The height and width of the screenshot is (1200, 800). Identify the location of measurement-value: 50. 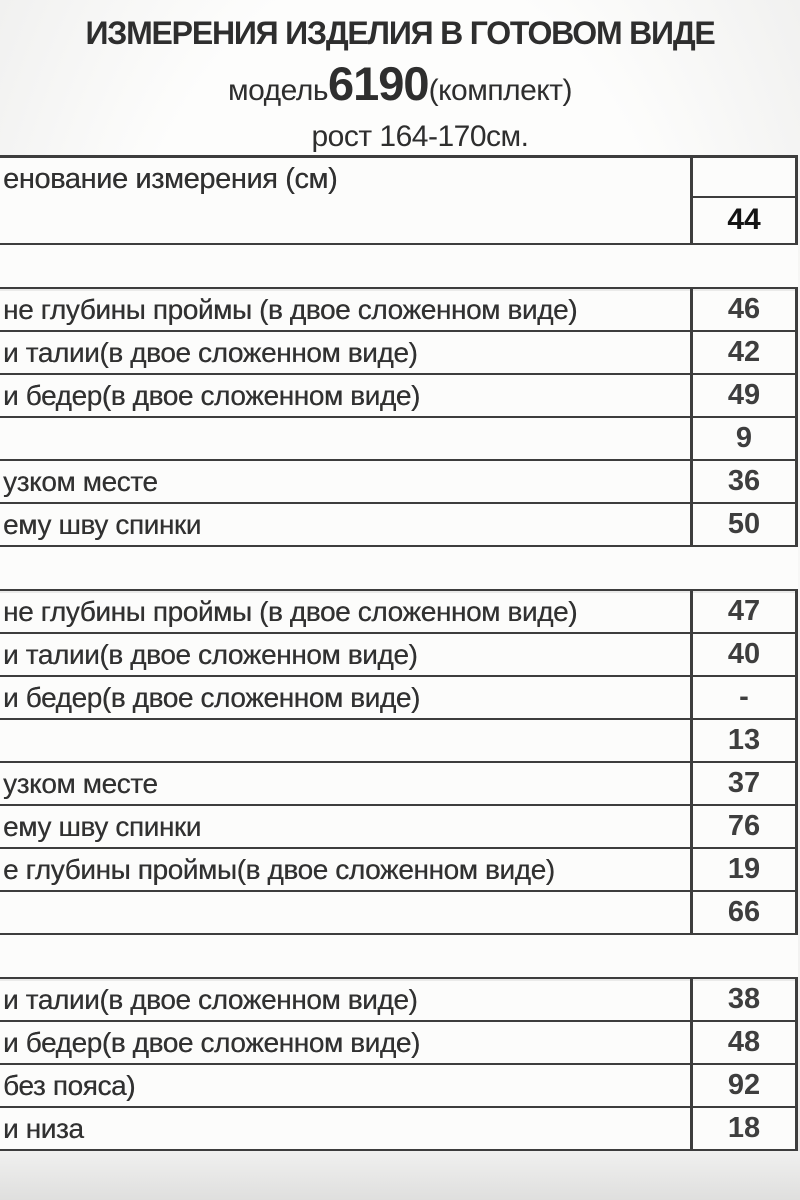
(744, 524).